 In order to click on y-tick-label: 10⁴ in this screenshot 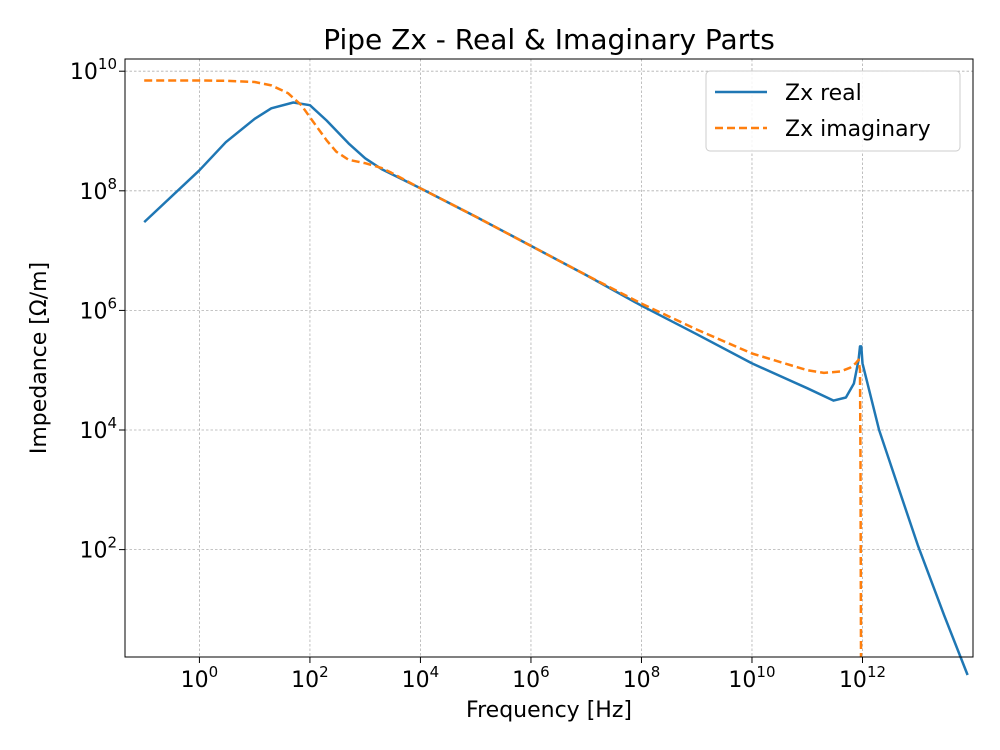, I will do `click(98, 429)`.